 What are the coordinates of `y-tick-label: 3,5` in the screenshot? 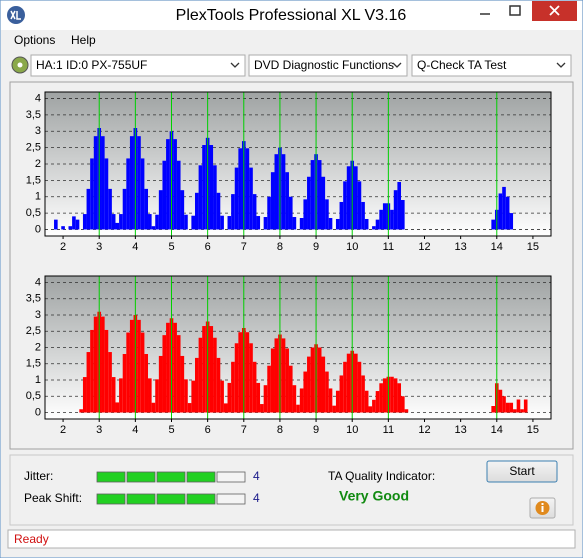 It's located at (33, 115).